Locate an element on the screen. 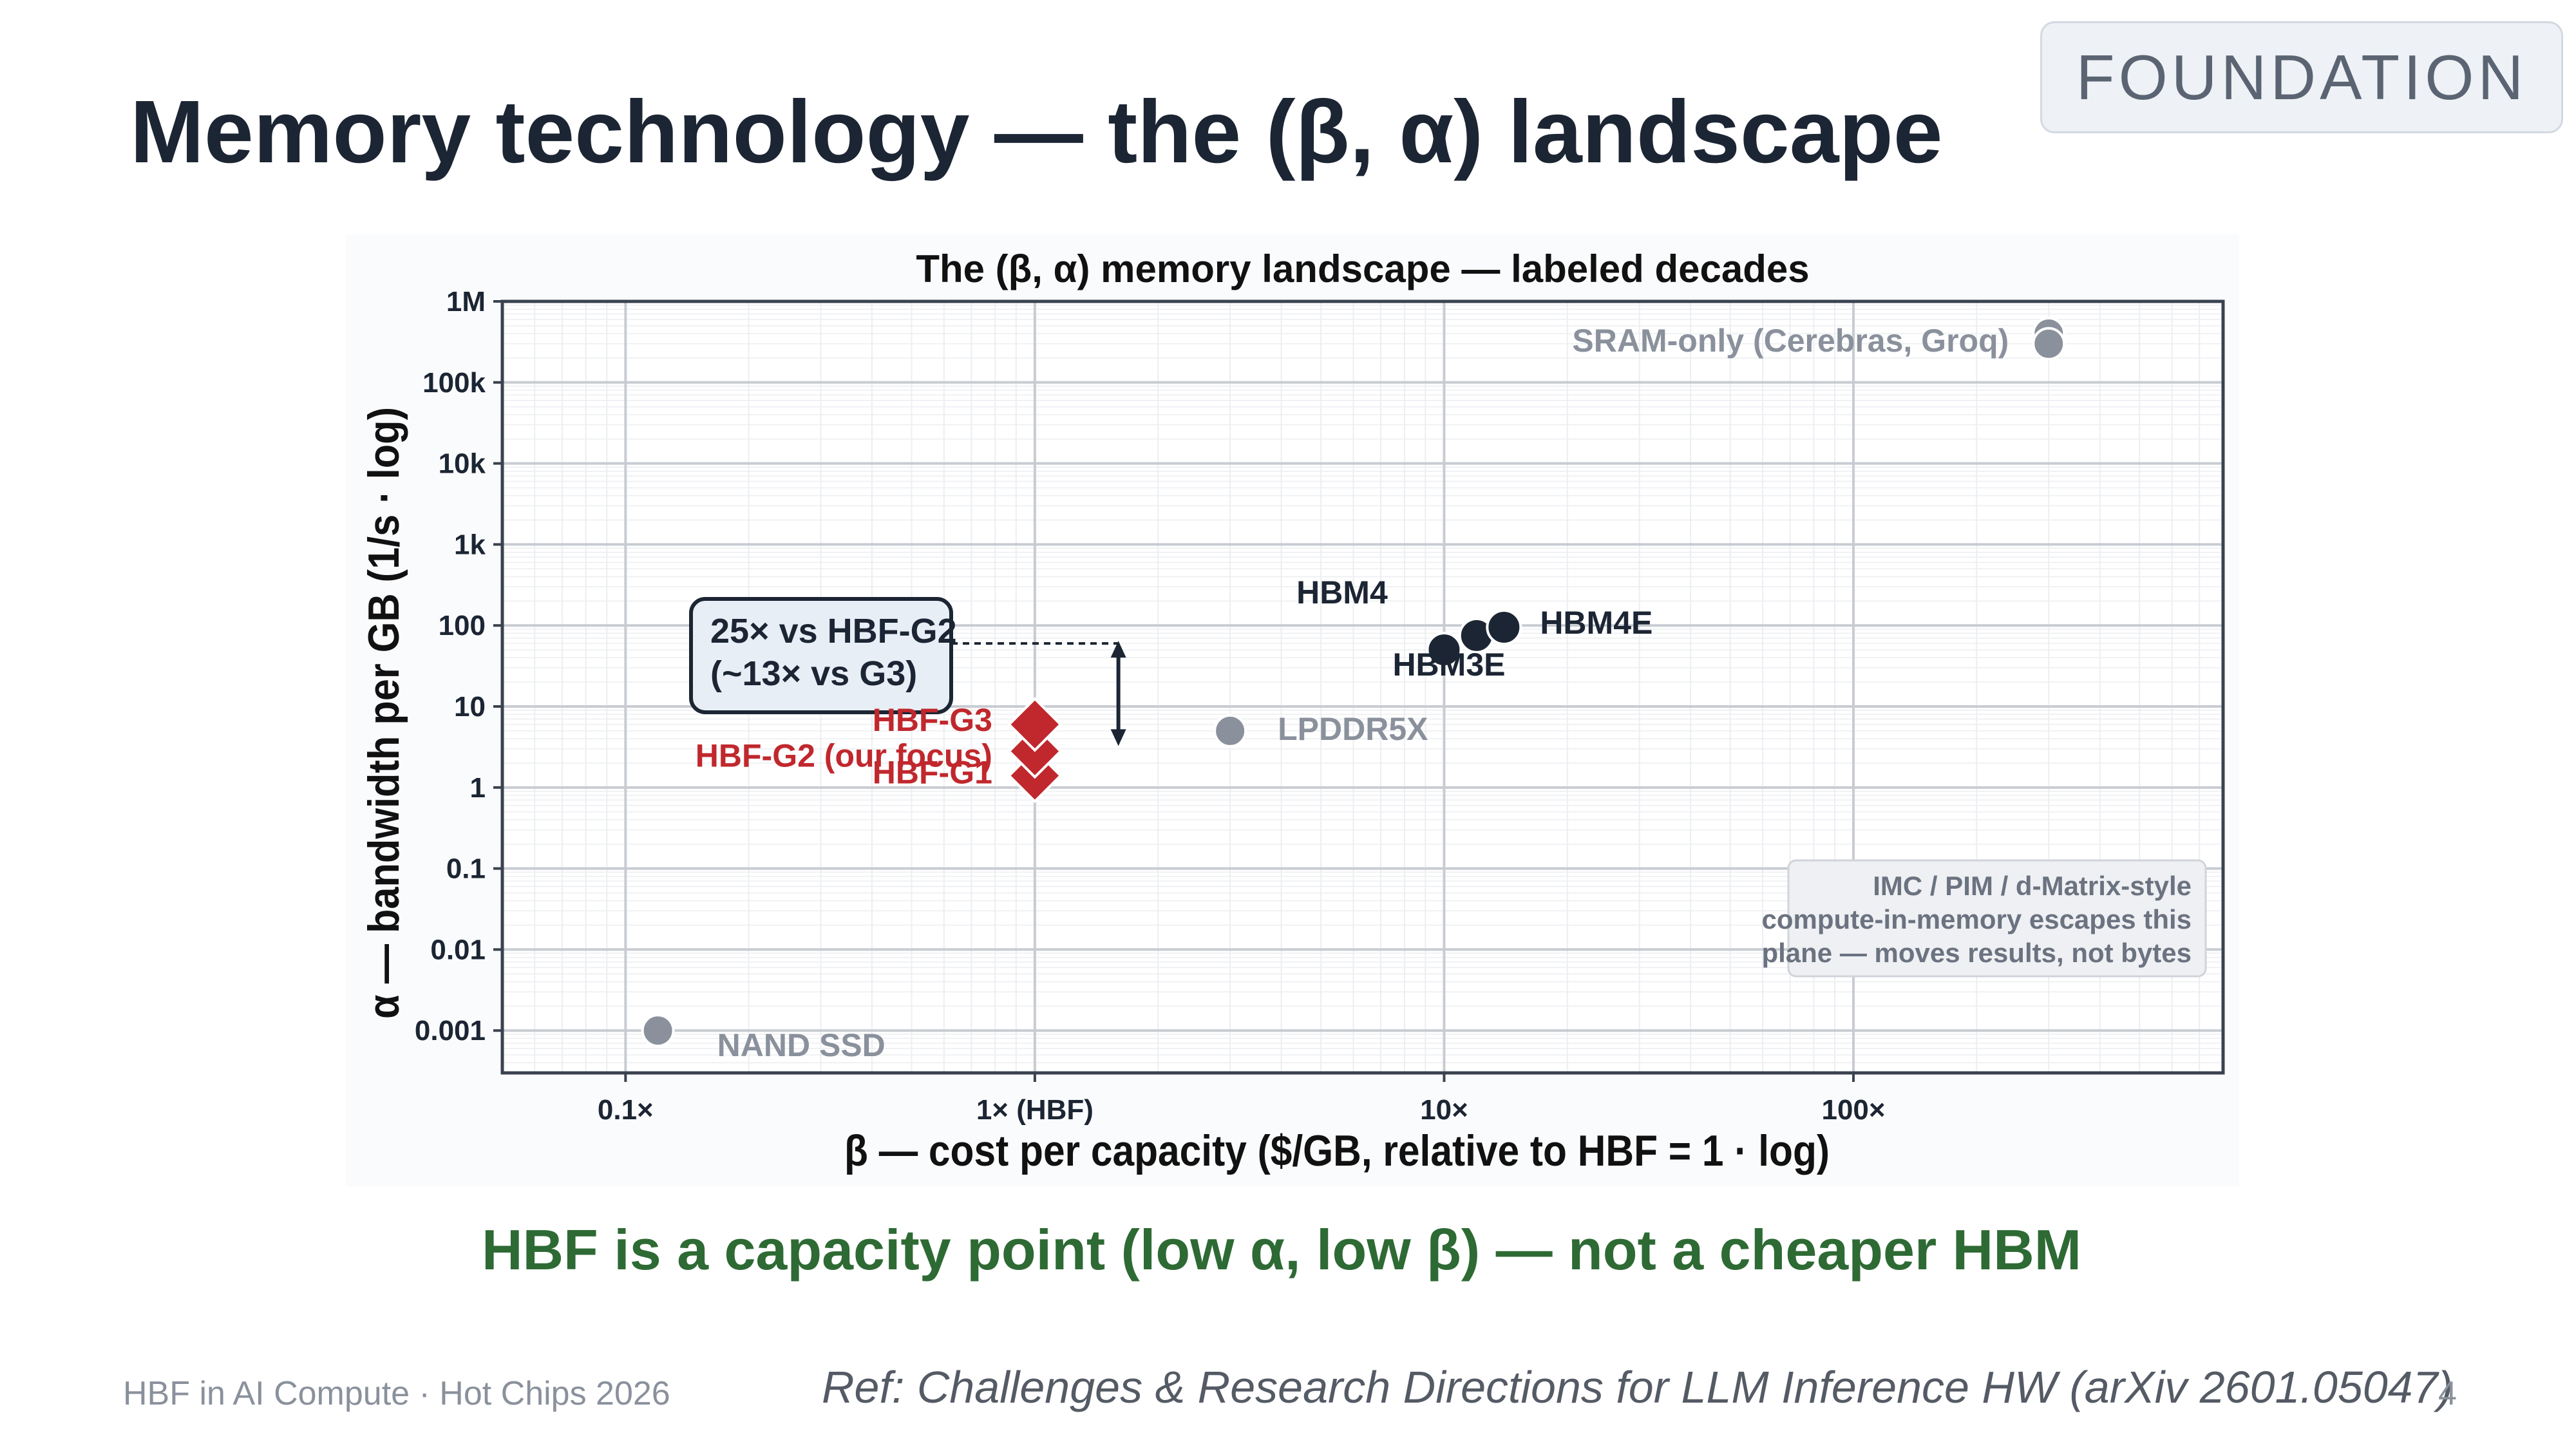 The height and width of the screenshot is (1449, 2576). gap-arrow-head-down is located at coordinates (1118, 738).